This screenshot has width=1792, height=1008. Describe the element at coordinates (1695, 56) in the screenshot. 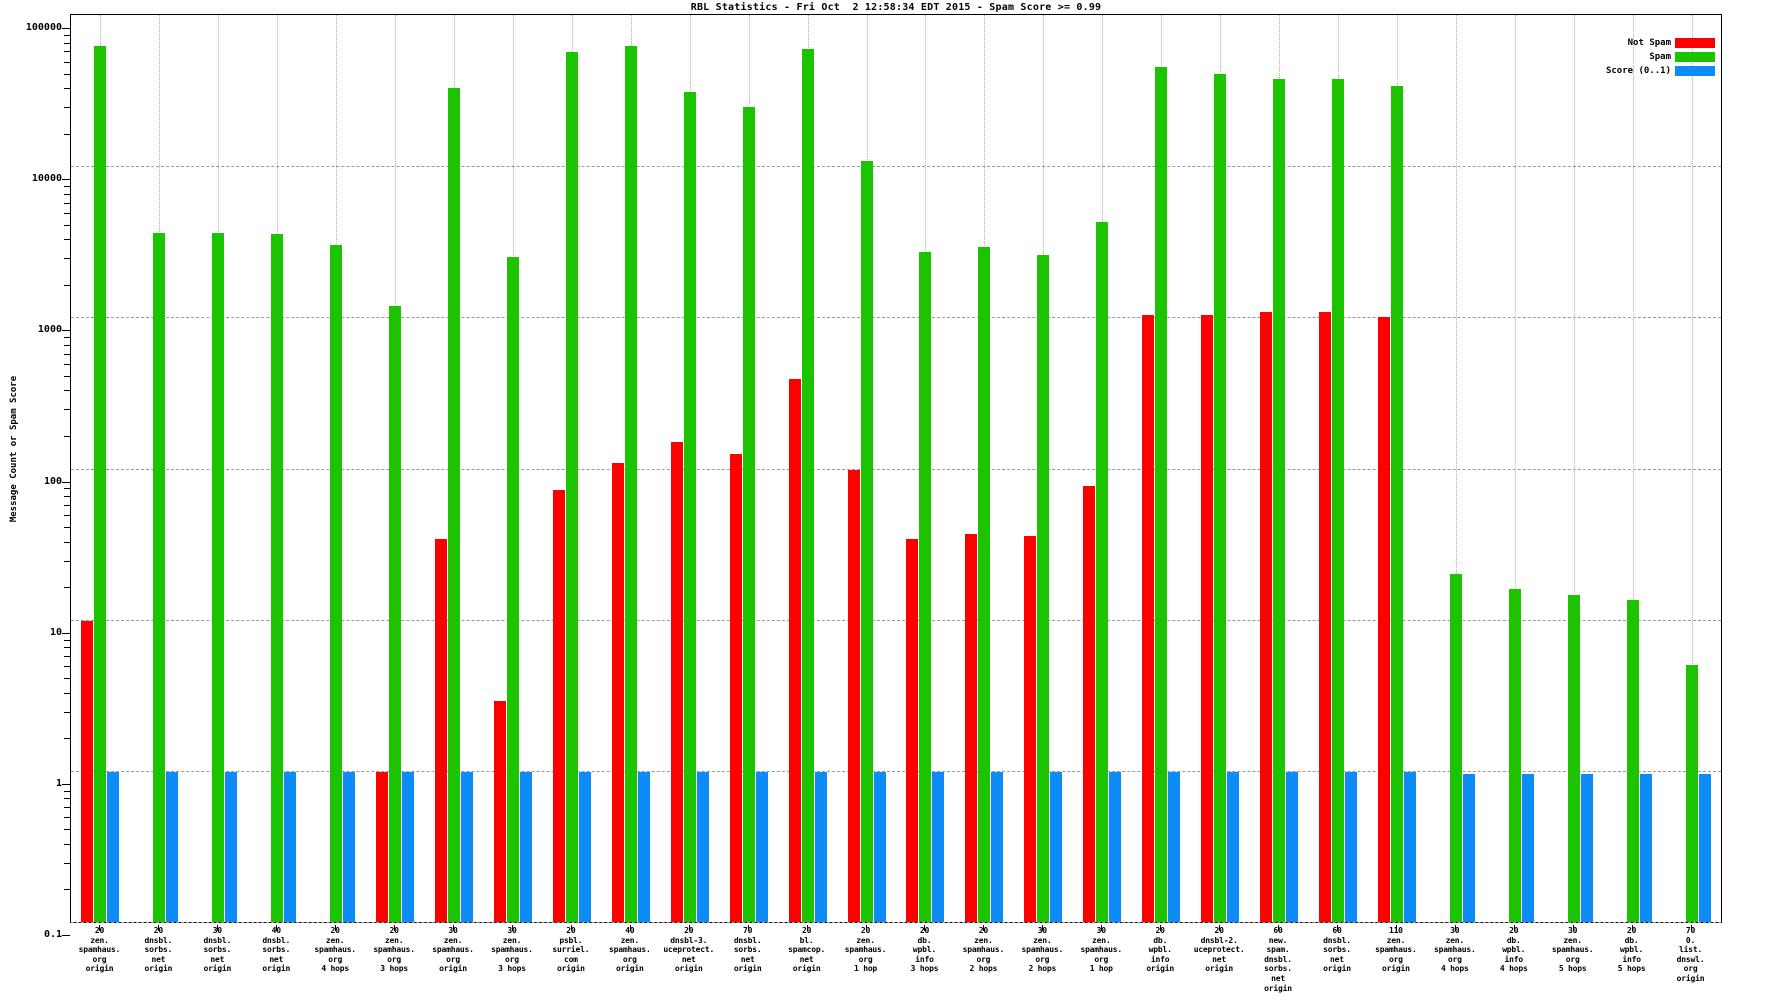

I see `legend-swatch` at that location.